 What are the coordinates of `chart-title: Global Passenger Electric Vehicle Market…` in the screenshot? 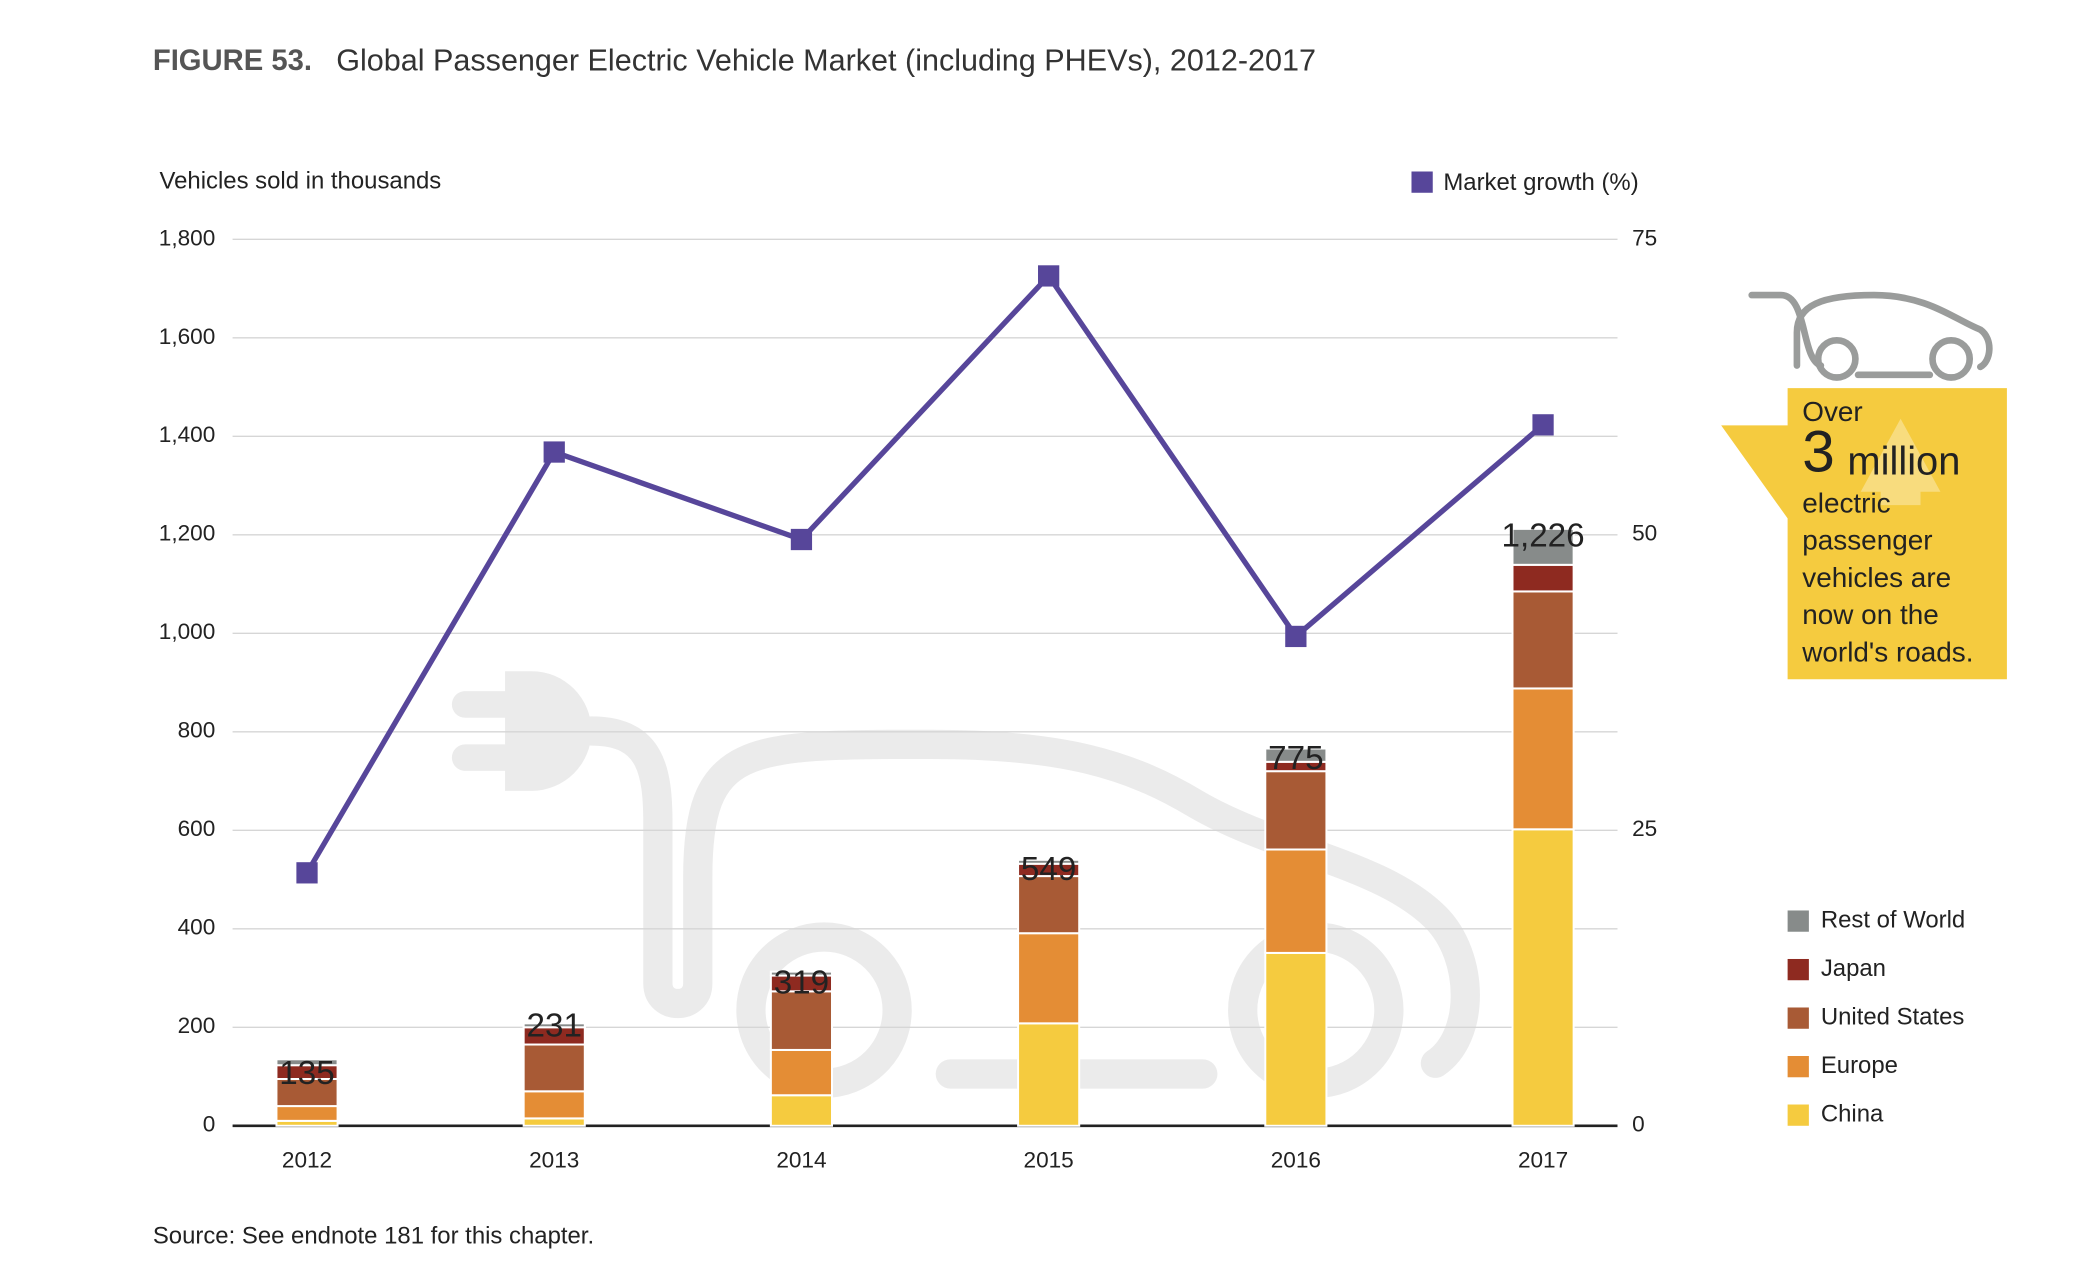 It's located at (826, 61).